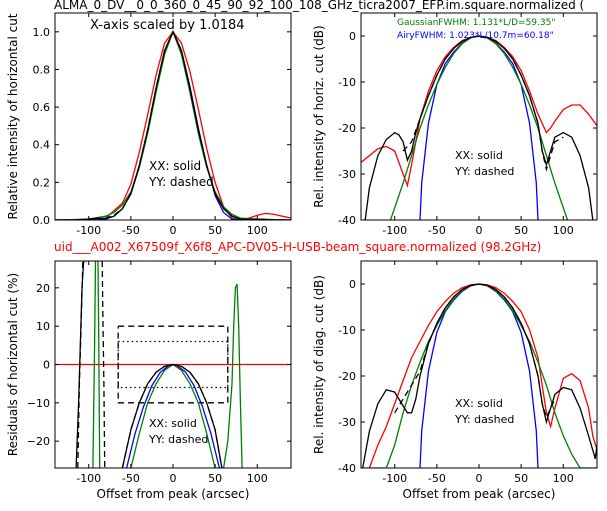 Image resolution: width=607 pixels, height=511 pixels. I want to click on series-line-black-dotted, so click(173, 364).